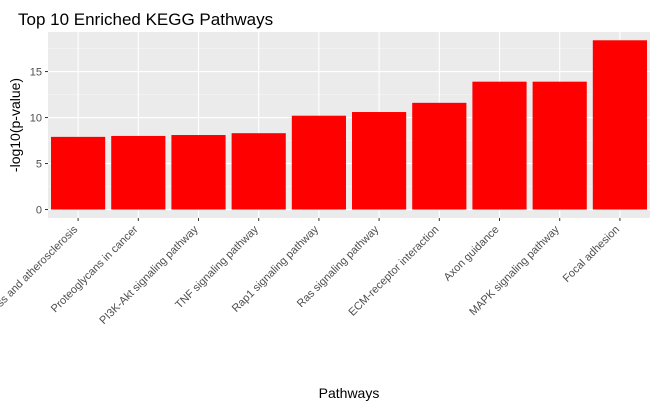  I want to click on y-axis-title: -log10(p-value), so click(15, 125).